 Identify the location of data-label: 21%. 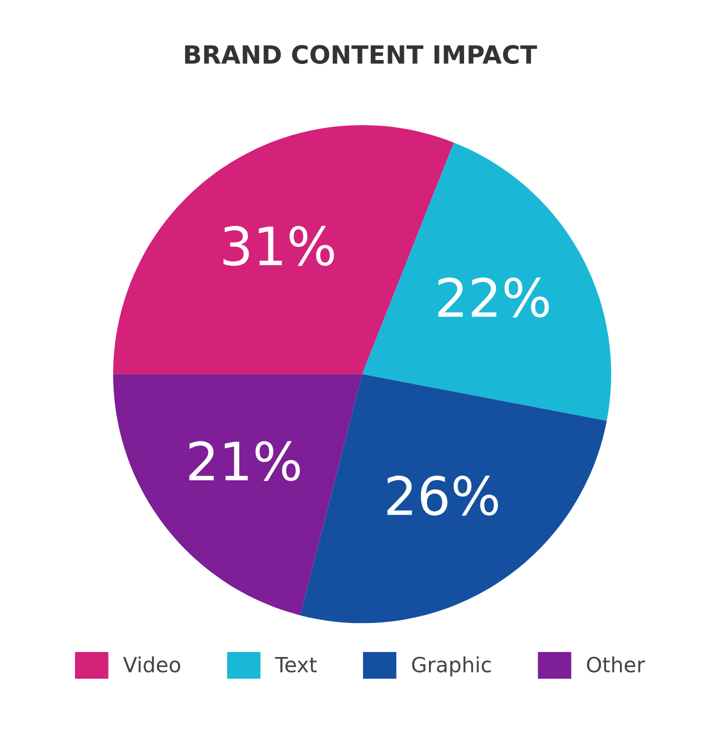
(244, 461).